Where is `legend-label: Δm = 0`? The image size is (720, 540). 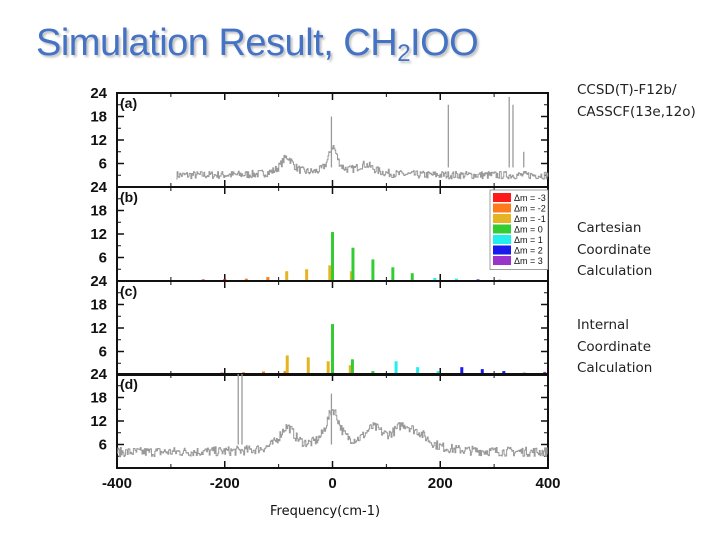
legend-label: Δm = 0 is located at coordinates (528, 230).